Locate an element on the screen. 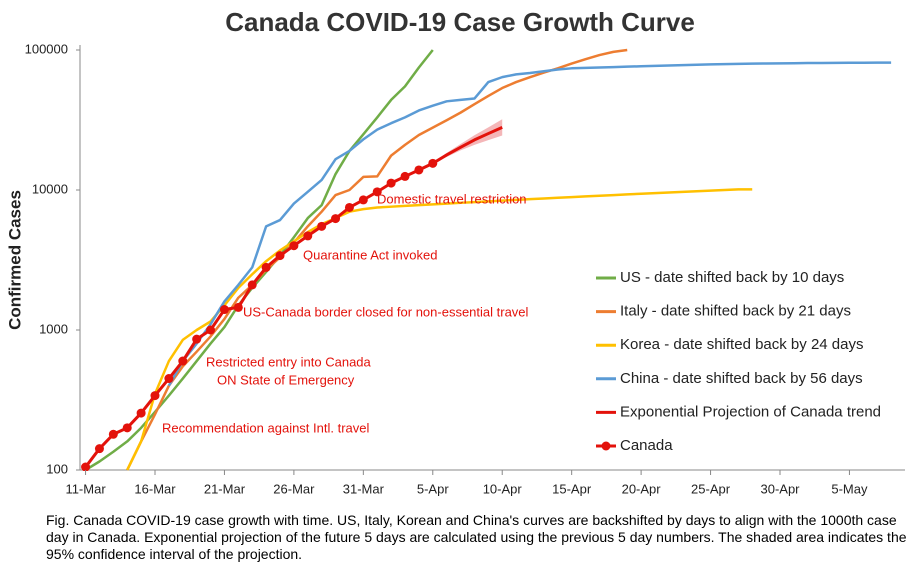 The width and height of the screenshot is (921, 588). x-tick-label: 10-Apr is located at coordinates (503, 488).